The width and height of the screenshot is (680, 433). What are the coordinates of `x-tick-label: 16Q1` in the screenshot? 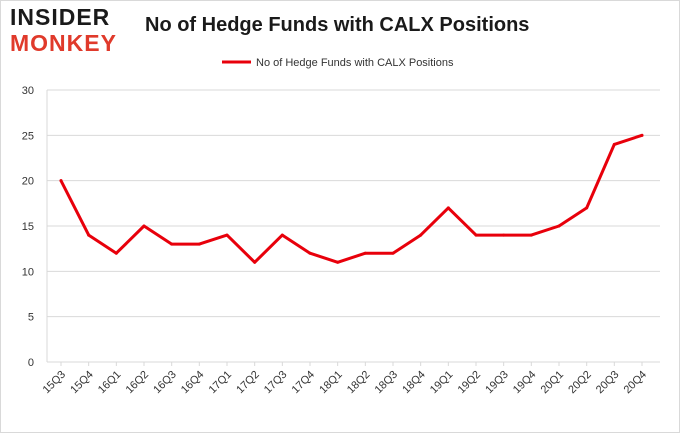 It's located at (110, 383).